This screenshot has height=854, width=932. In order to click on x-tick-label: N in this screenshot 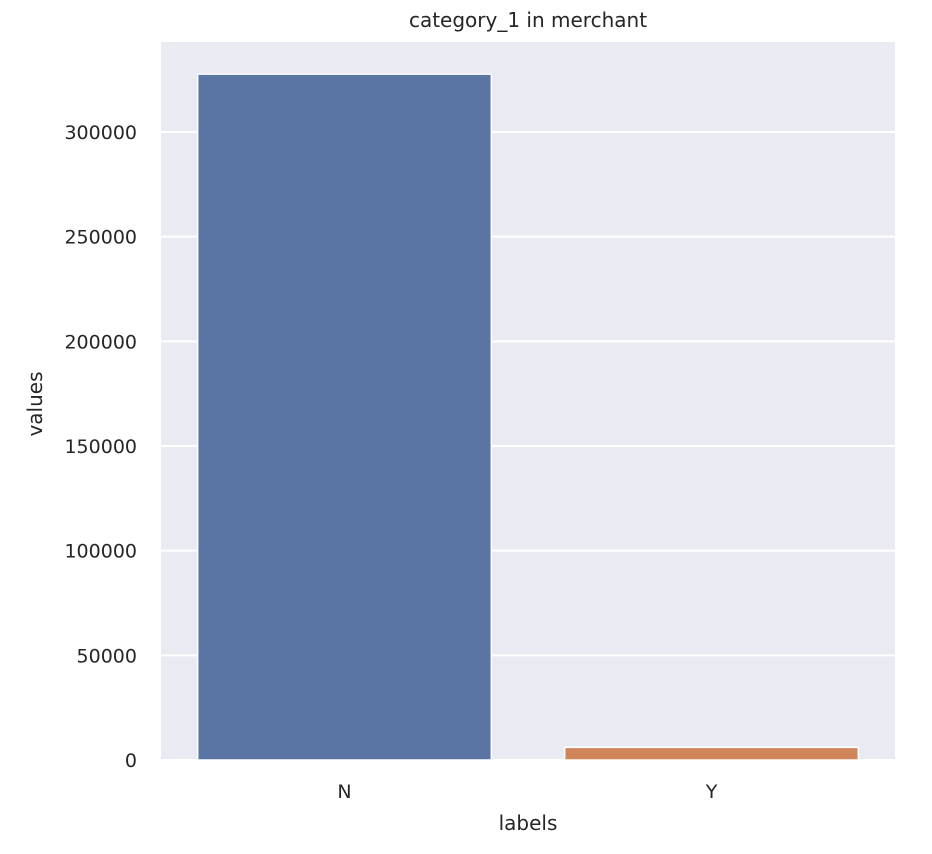, I will do `click(344, 792)`.